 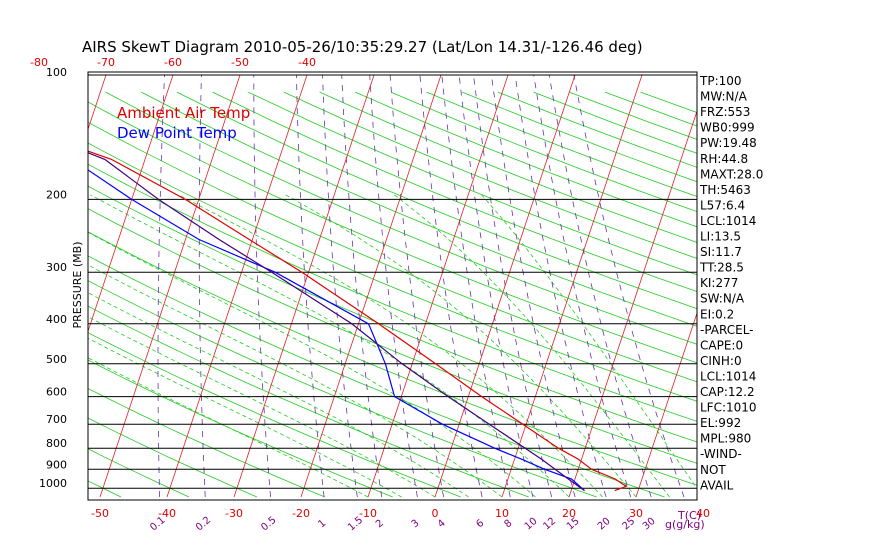 I want to click on x-axis-unit-label: T(C), so click(x=689, y=515).